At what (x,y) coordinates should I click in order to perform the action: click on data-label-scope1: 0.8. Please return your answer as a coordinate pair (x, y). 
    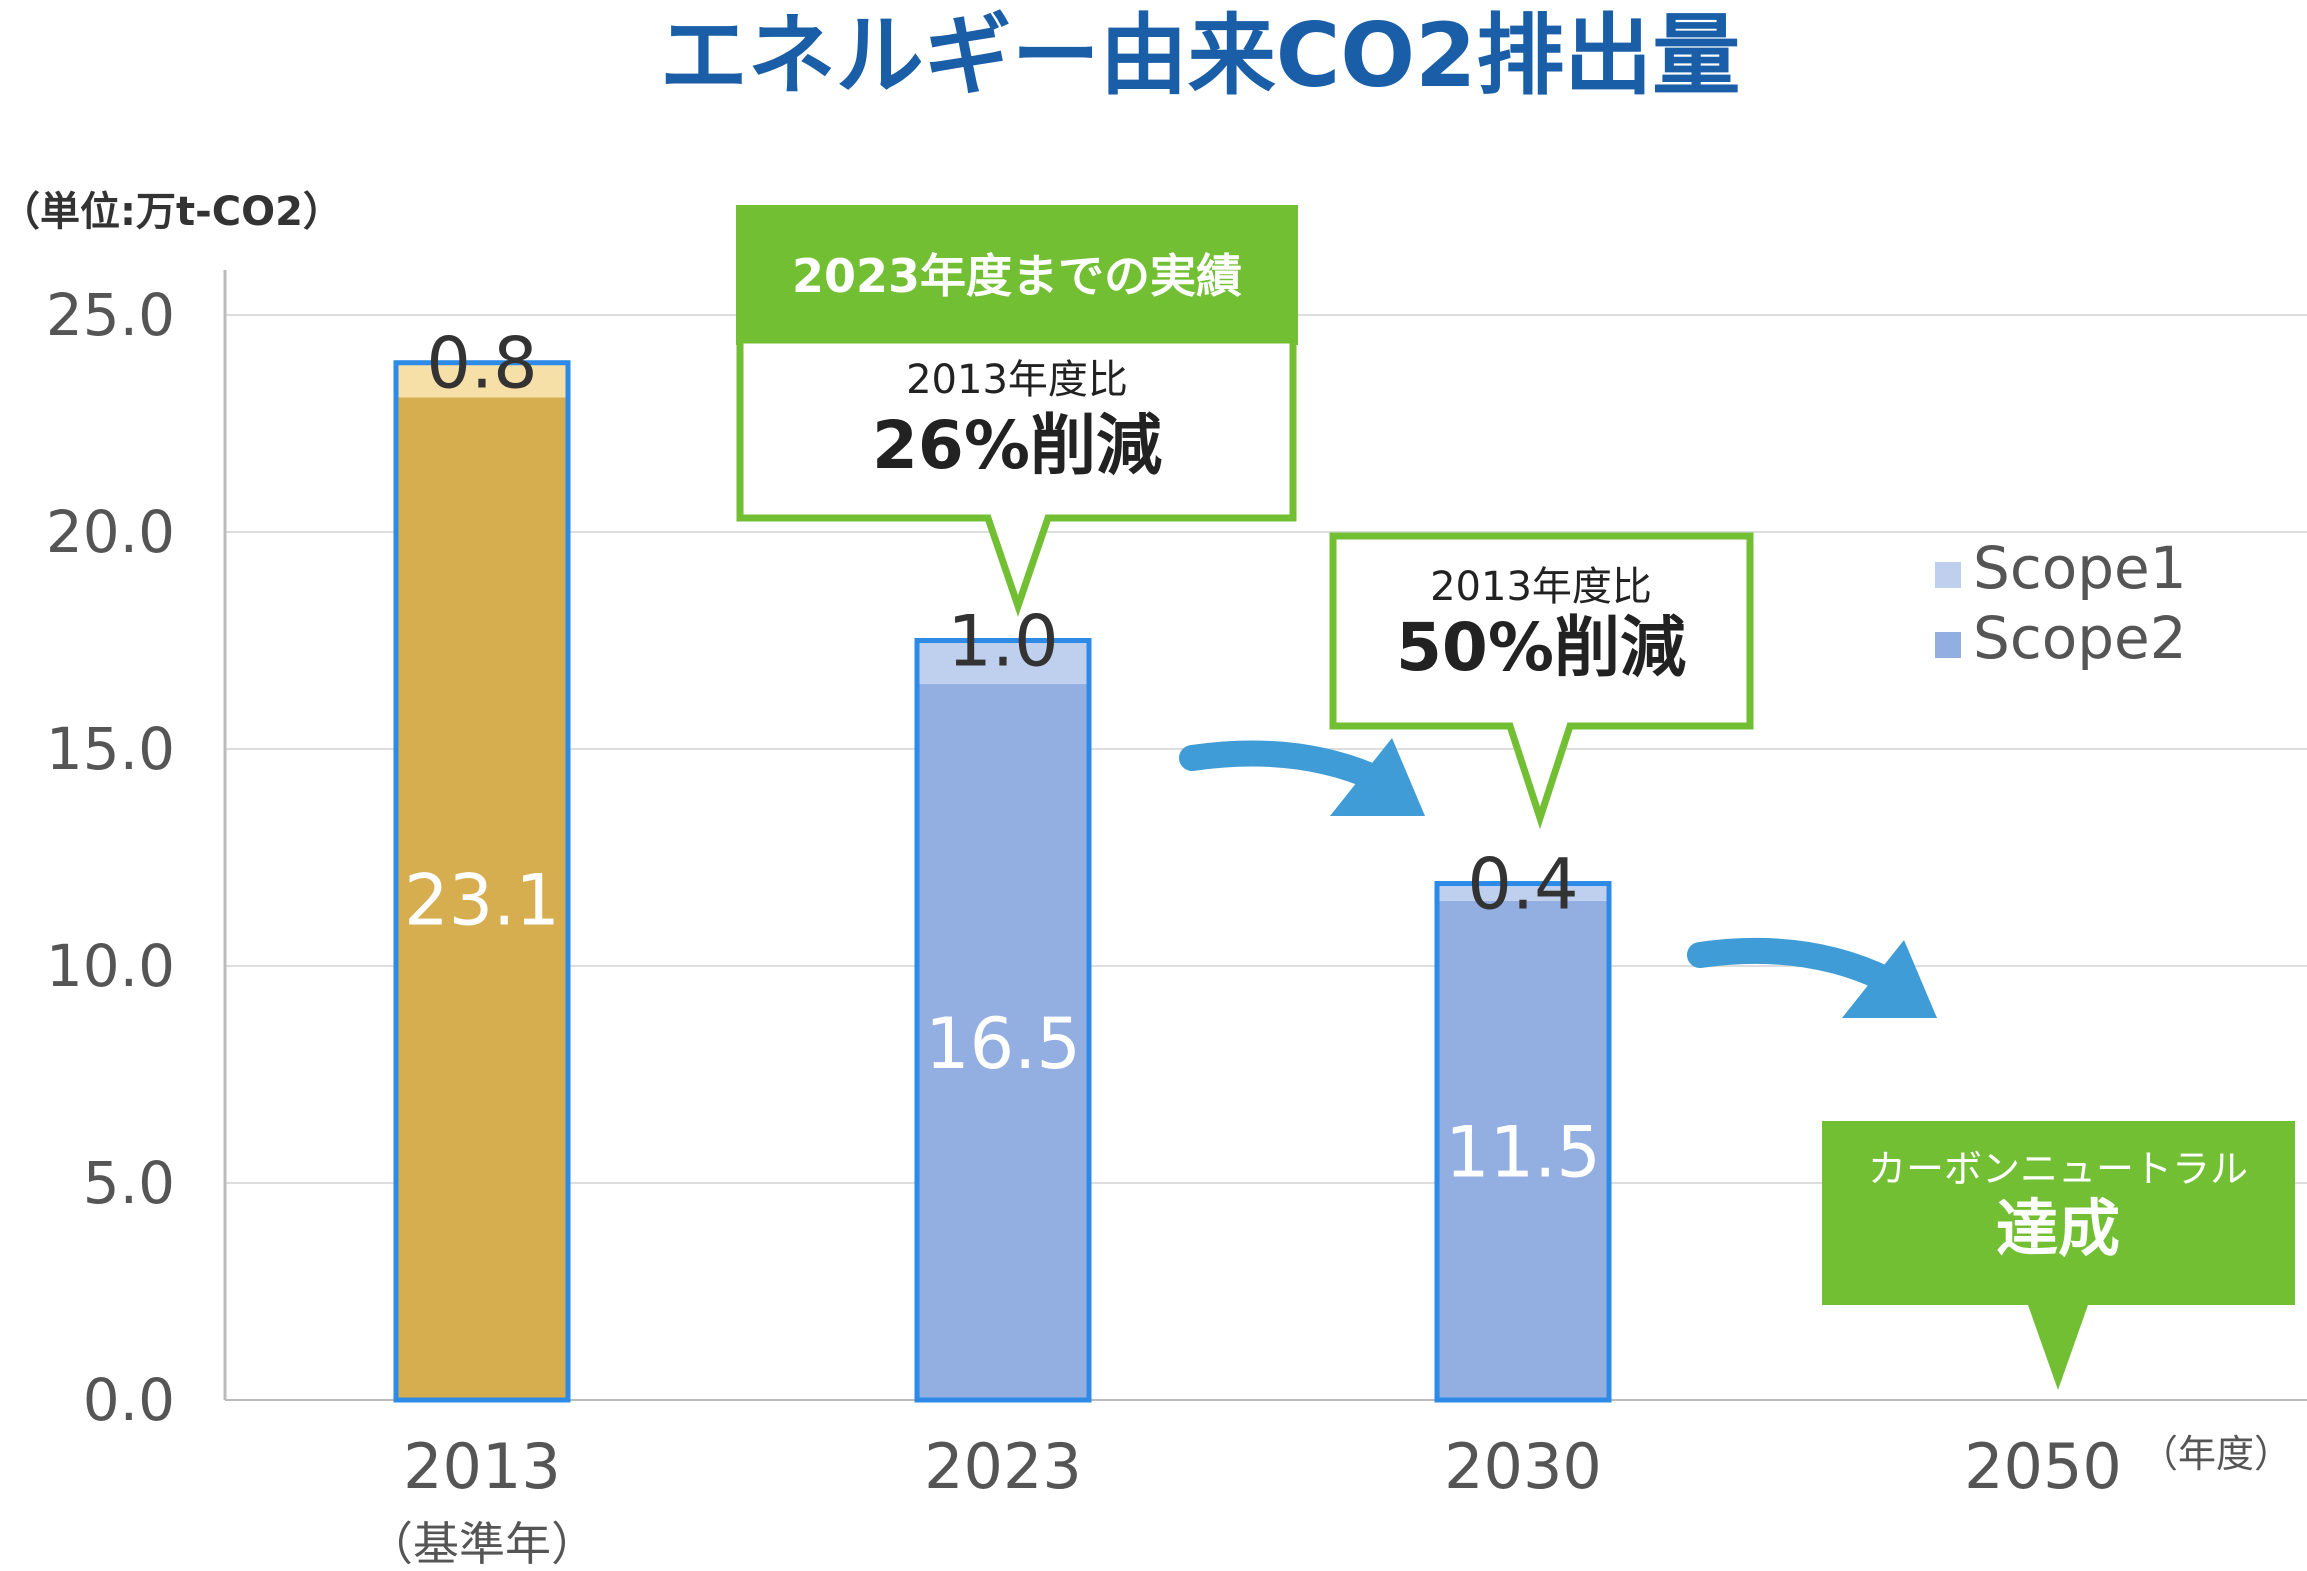
    Looking at the image, I should click on (481, 364).